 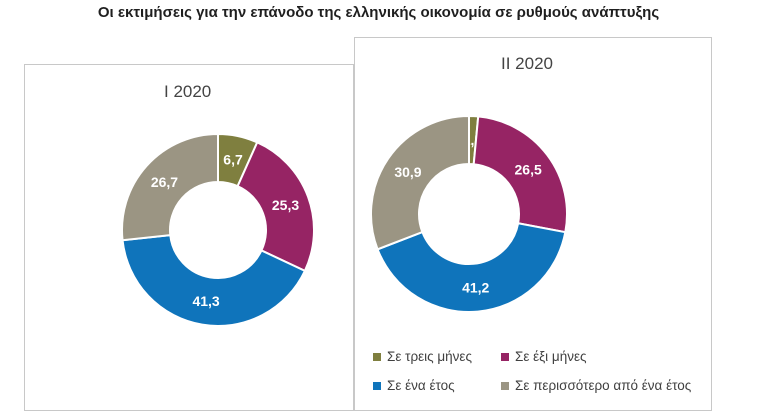 What do you see at coordinates (551, 356) in the screenshot?
I see `legend-label: Σε έξι μήνες` at bounding box center [551, 356].